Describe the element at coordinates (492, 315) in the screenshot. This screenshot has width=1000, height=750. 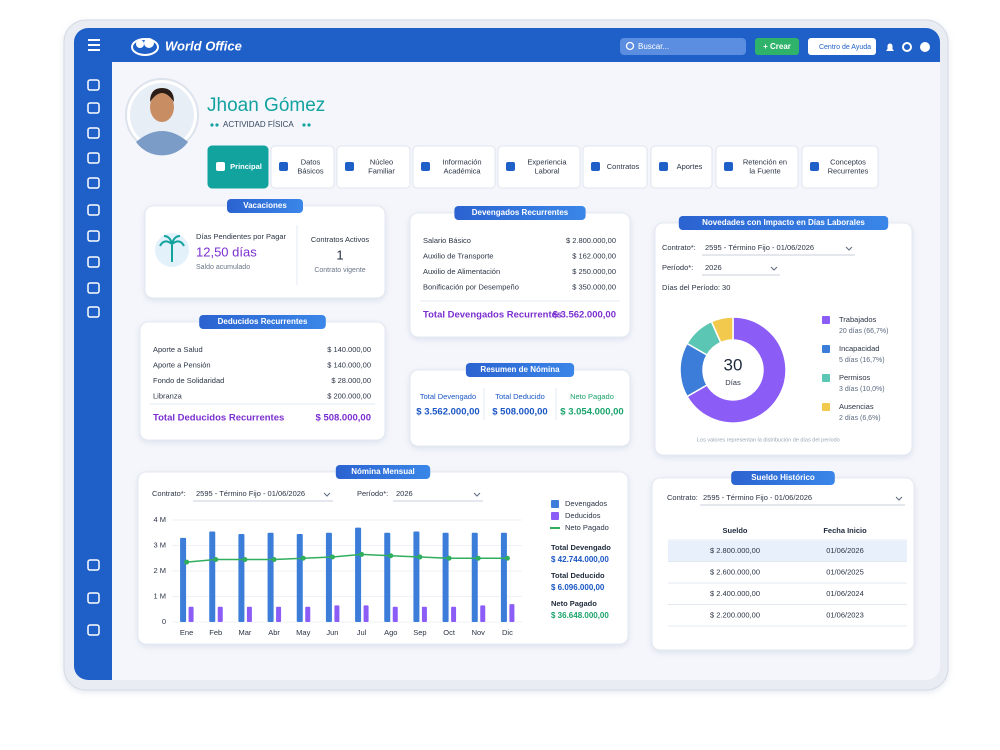
I see `label: Total Devengados Recurrentes` at that location.